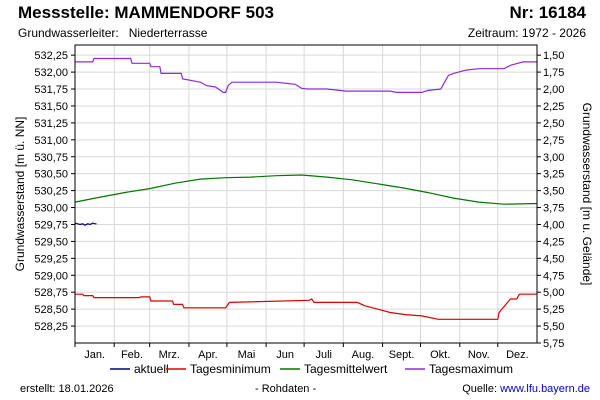 This screenshot has width=600, height=400. Describe the element at coordinates (517, 355) in the screenshot. I see `x-tick-label: Dez.` at that location.